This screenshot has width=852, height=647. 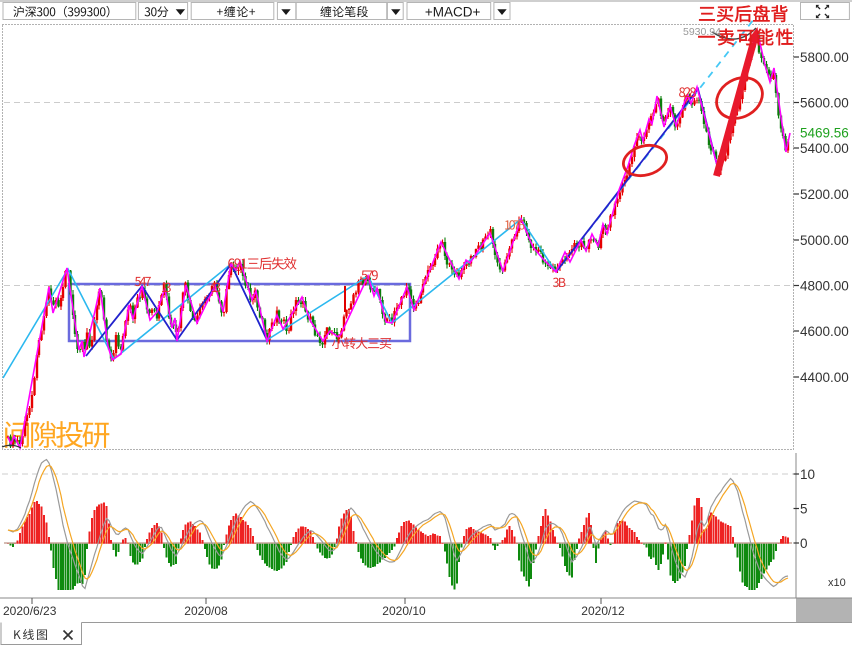 What do you see at coordinates (824, 132) in the screenshot?
I see `svg-text: 5469.56` at bounding box center [824, 132].